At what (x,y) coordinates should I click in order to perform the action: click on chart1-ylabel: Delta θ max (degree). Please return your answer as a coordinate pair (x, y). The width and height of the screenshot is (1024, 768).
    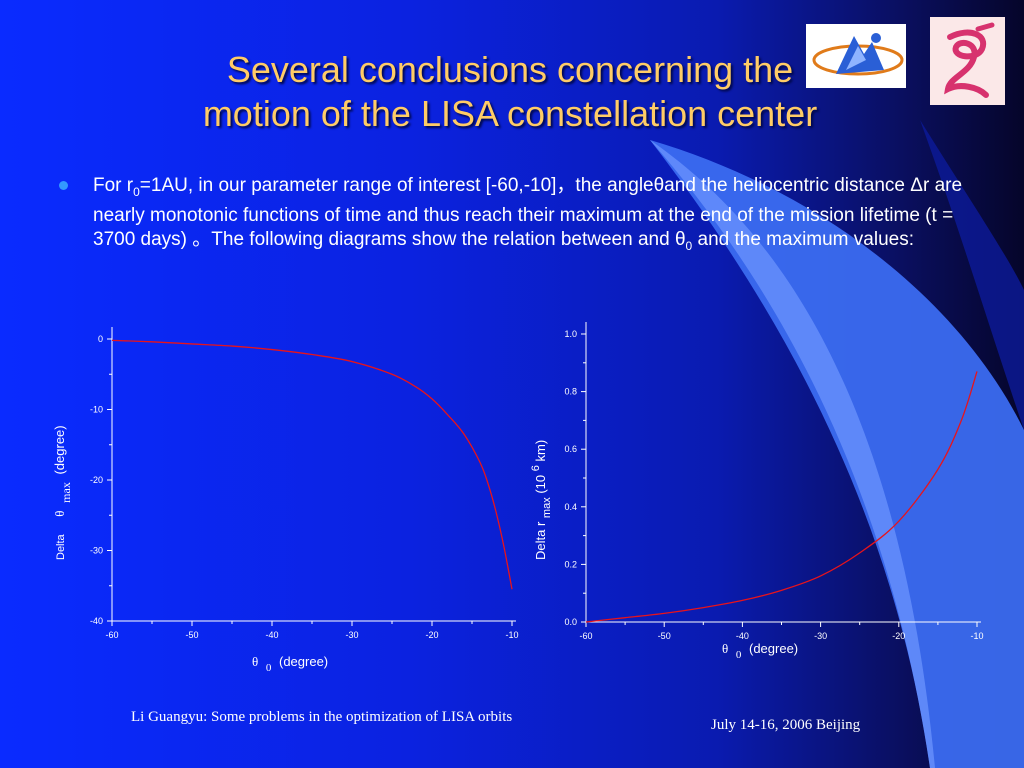
    Looking at the image, I should click on (62, 492).